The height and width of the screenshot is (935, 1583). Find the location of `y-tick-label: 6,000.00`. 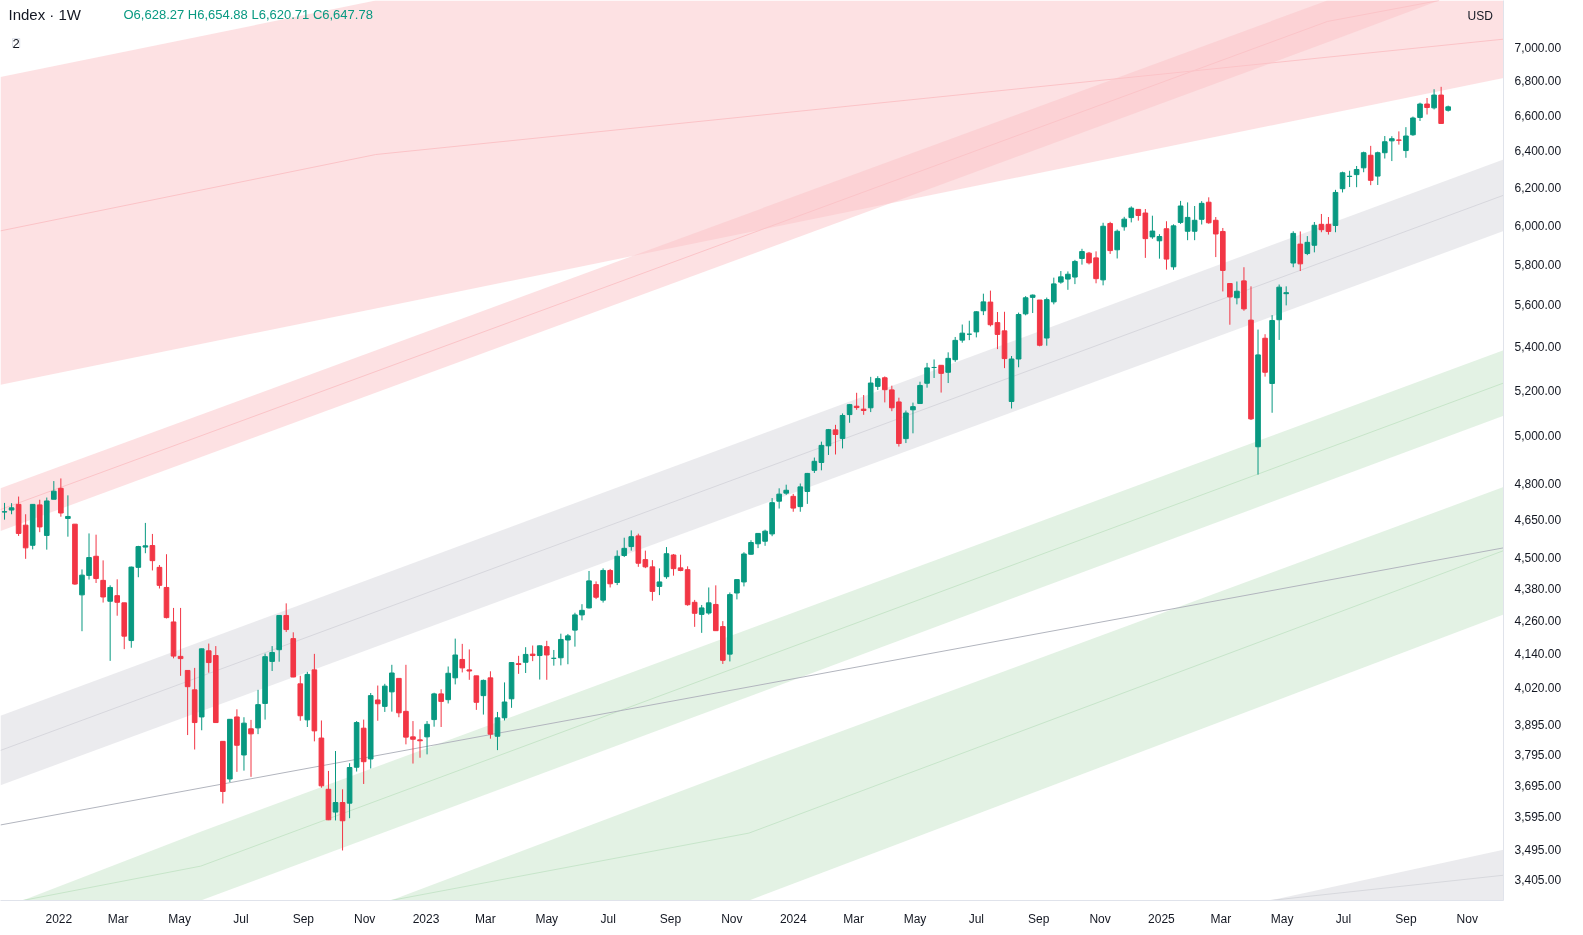

y-tick-label: 6,000.00 is located at coordinates (1538, 225).